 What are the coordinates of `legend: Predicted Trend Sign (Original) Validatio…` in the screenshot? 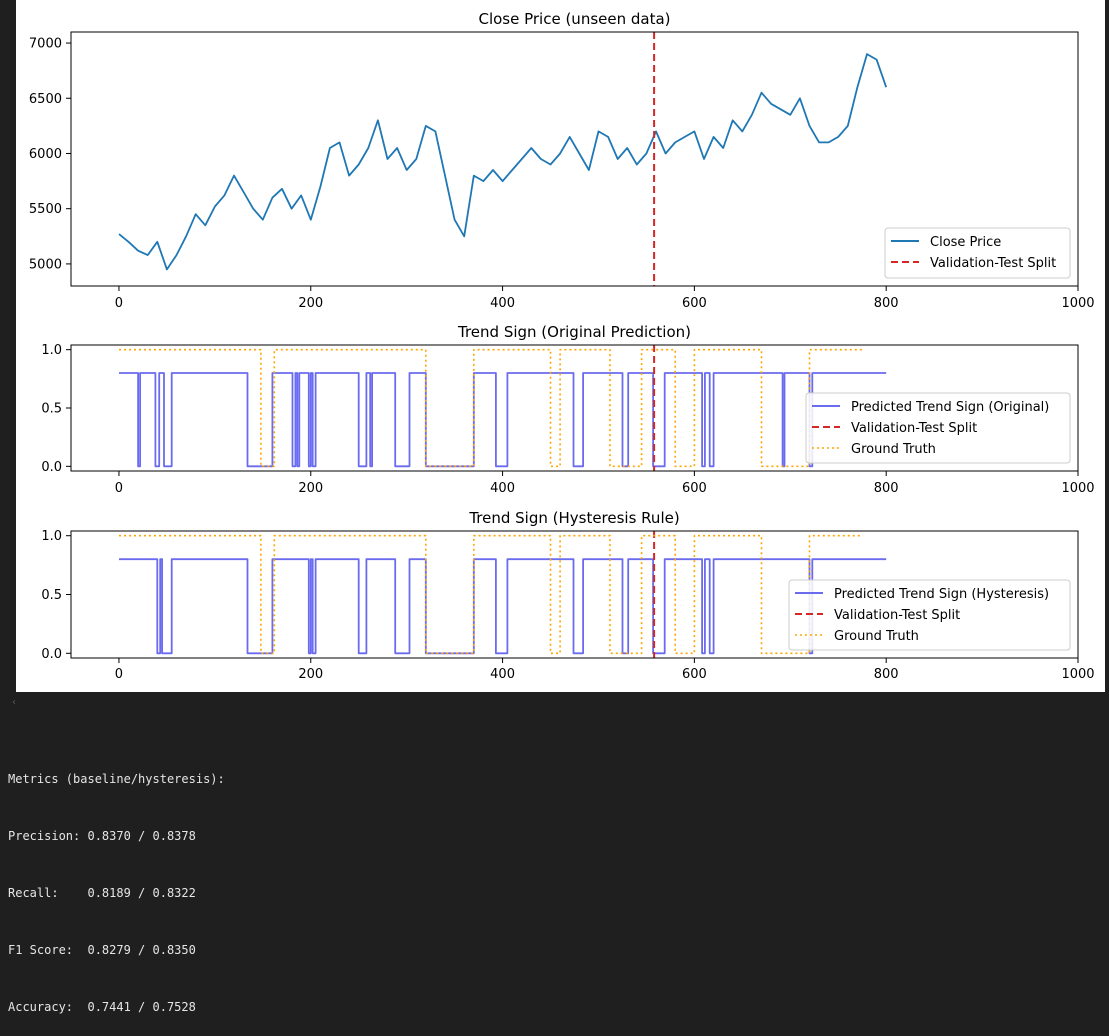 It's located at (938, 428).